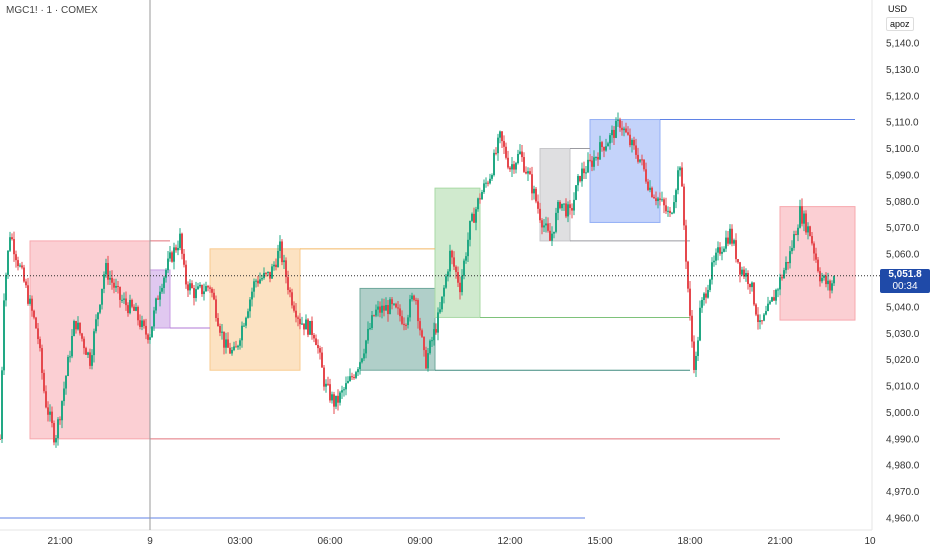 The width and height of the screenshot is (932, 550). I want to click on x-tick-label: 03:00, so click(239, 541).